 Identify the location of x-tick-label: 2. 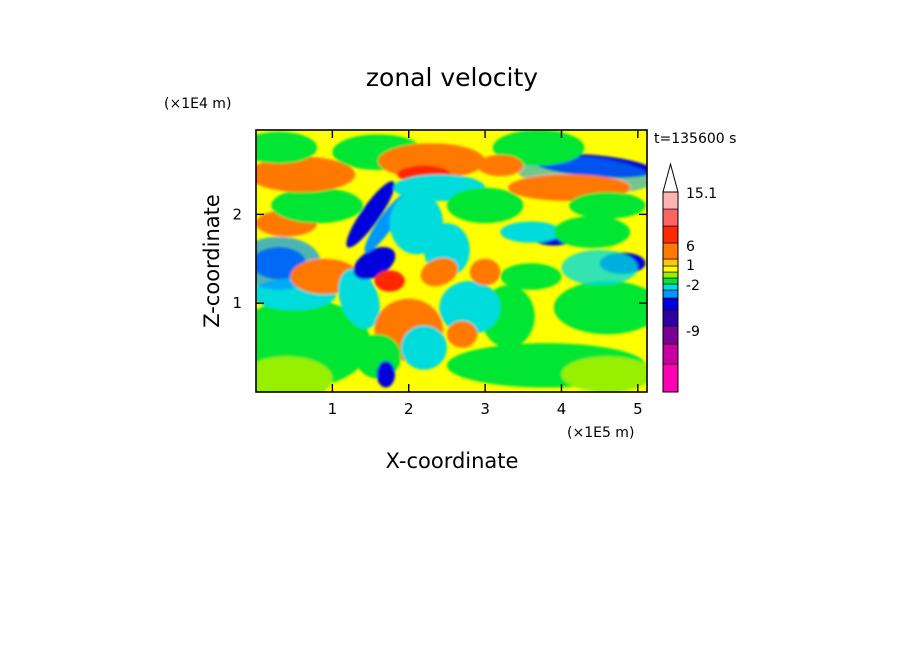
(409, 409).